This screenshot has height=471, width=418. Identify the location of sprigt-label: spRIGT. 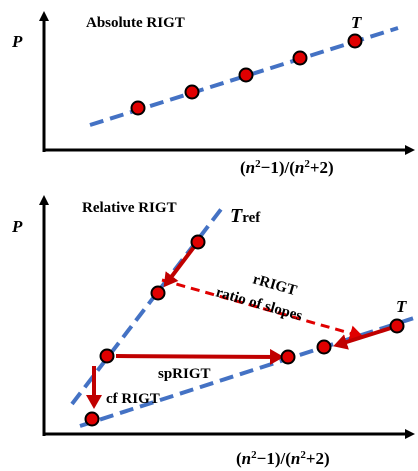
(184, 374).